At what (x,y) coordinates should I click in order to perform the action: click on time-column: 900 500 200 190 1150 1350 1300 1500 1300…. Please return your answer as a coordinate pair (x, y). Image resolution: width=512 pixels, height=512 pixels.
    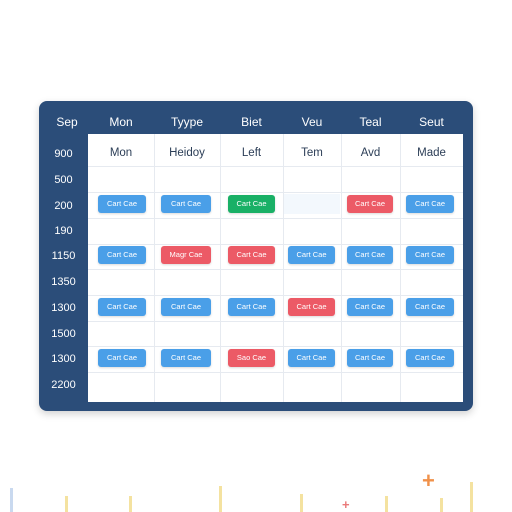
    Looking at the image, I should click on (63, 269).